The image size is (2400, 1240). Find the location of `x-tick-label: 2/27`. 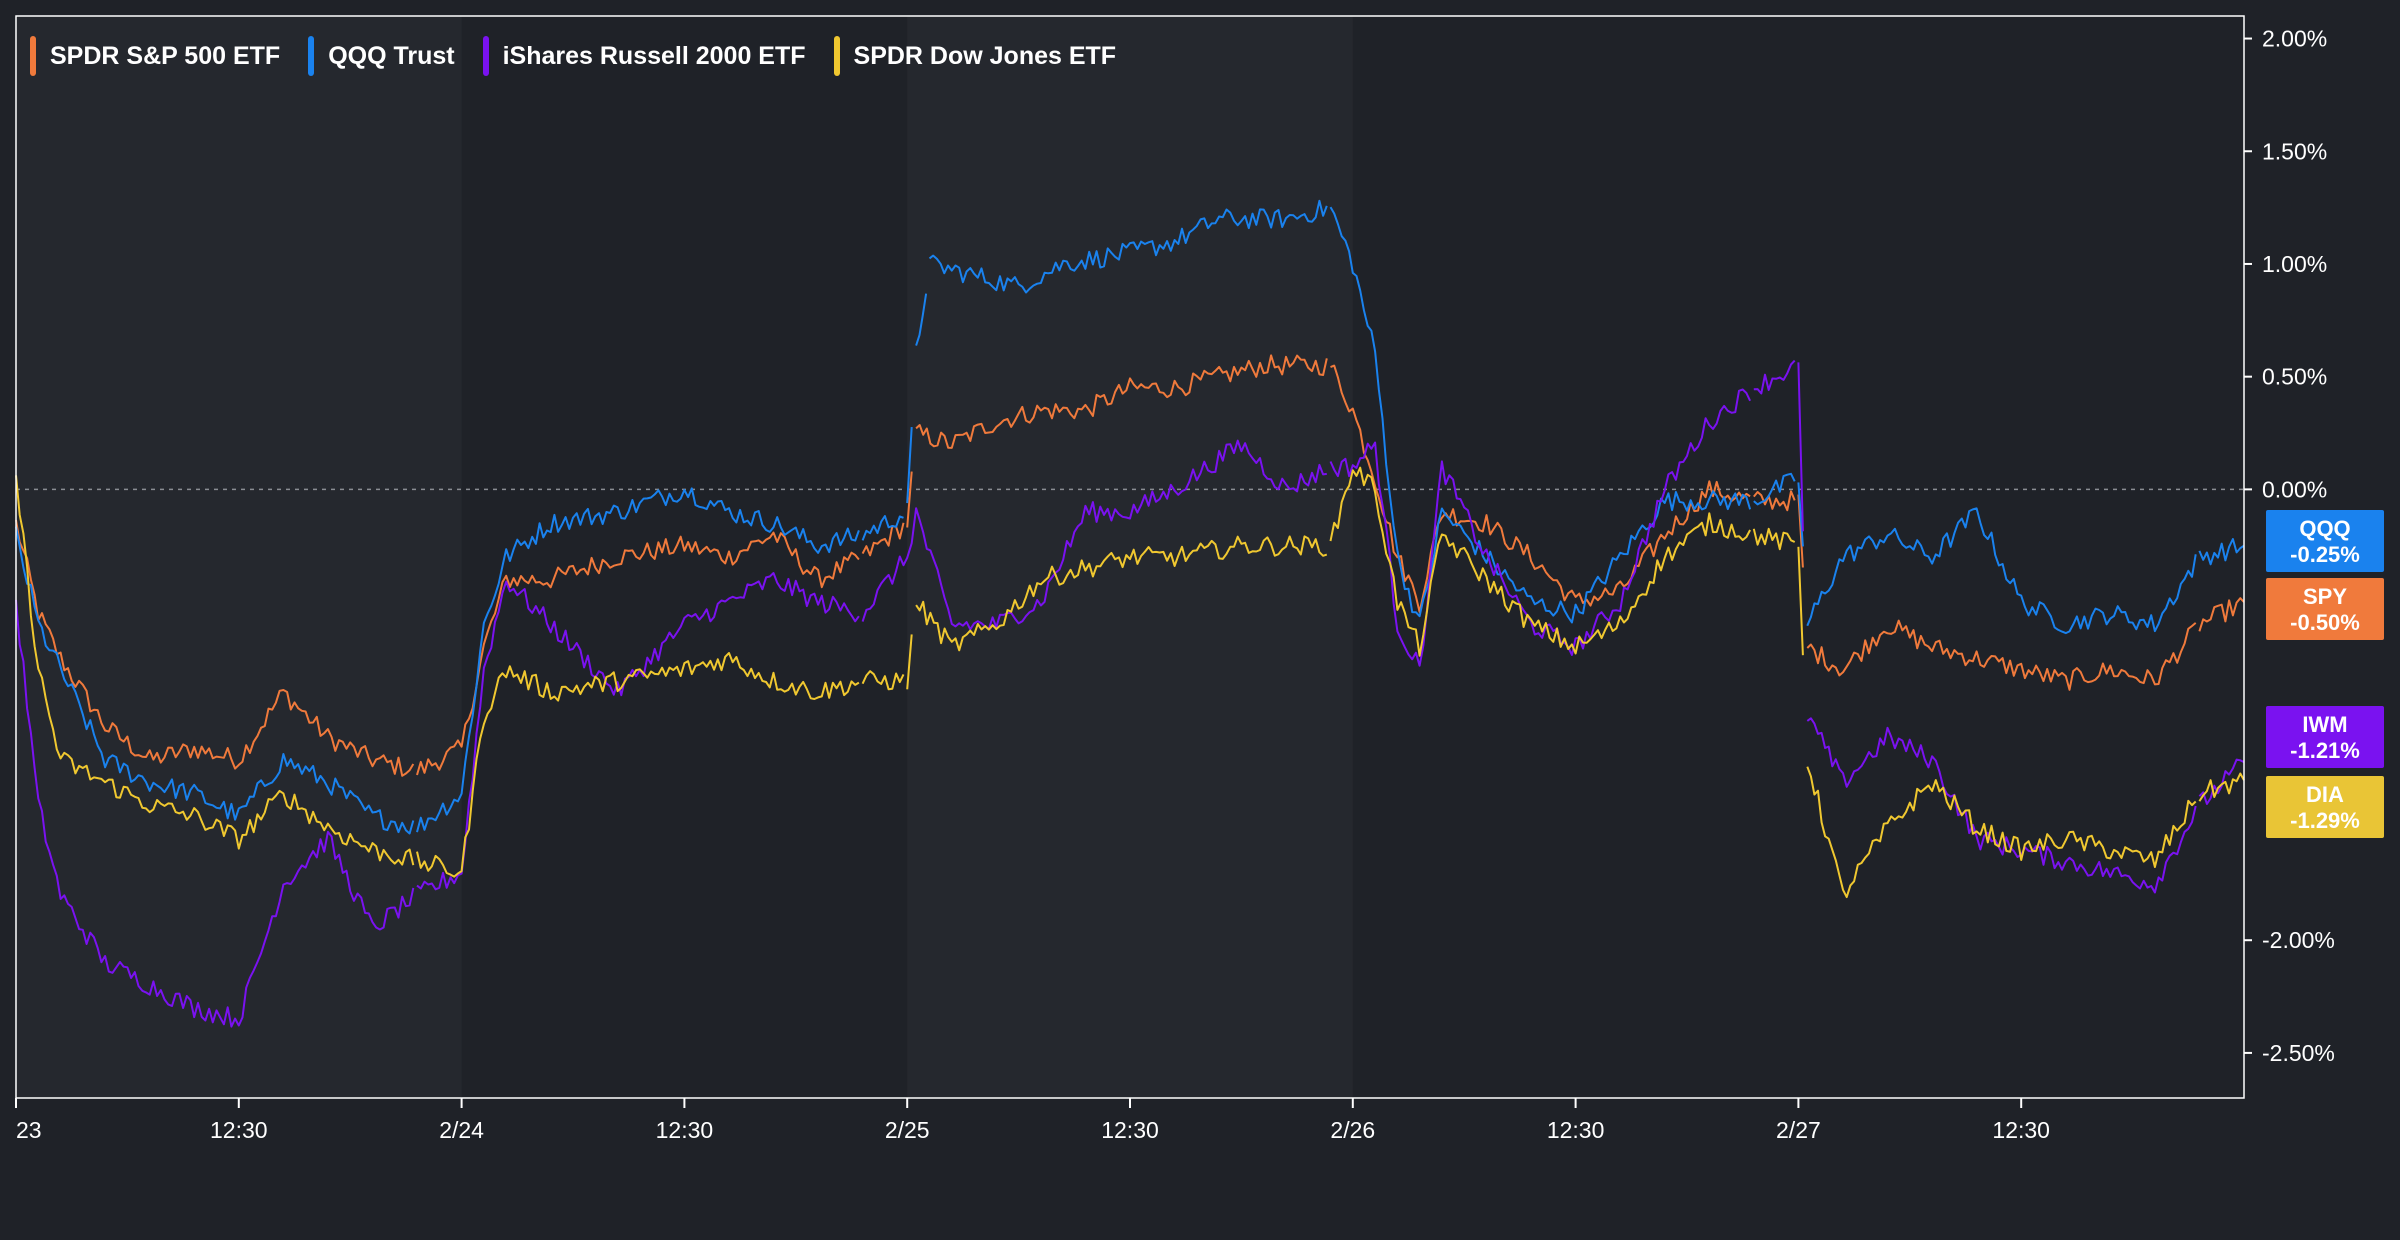

x-tick-label: 2/27 is located at coordinates (1798, 1130).